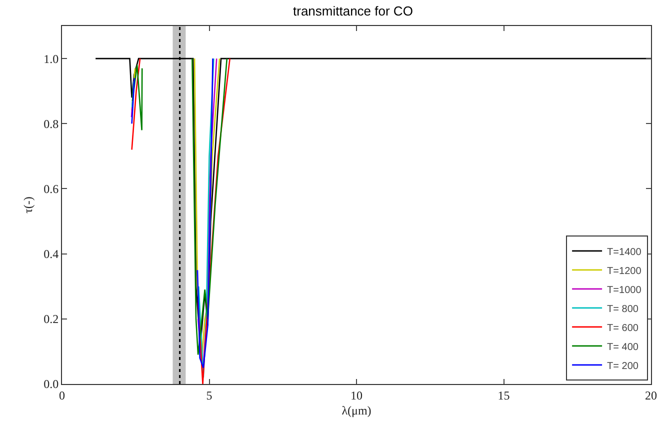 Image resolution: width=666 pixels, height=424 pixels. Describe the element at coordinates (651, 395) in the screenshot. I see `x-tick-label: 20` at that location.